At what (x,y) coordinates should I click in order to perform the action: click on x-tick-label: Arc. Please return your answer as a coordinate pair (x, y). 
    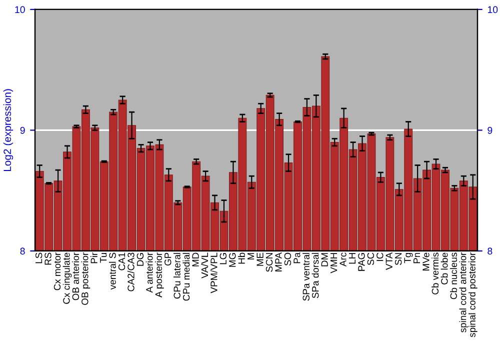
    Looking at the image, I should click on (343, 259).